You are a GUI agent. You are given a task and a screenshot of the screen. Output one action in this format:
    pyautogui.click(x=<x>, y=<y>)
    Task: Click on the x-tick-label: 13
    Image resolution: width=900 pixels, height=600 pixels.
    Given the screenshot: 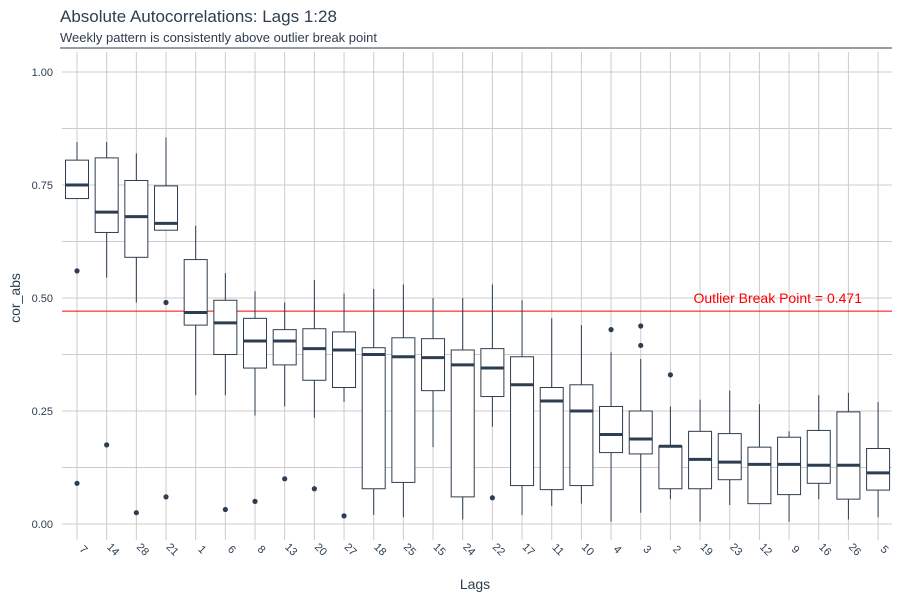 What is the action you would take?
    pyautogui.click(x=290, y=549)
    